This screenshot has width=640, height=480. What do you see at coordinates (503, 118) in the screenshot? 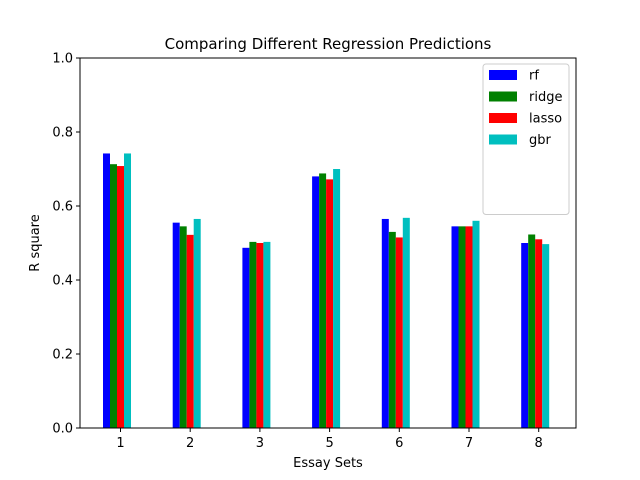
I see `legend-swatch-lasso` at bounding box center [503, 118].